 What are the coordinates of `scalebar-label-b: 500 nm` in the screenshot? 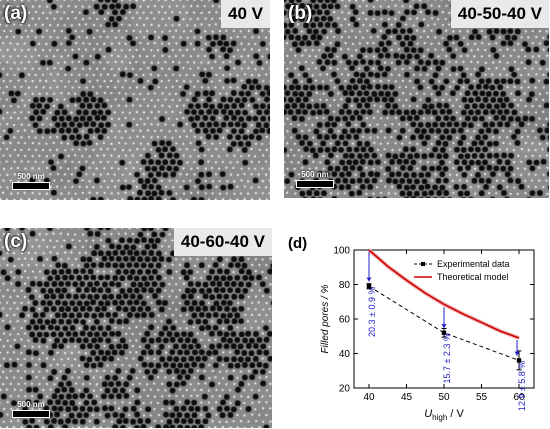 It's located at (315, 174).